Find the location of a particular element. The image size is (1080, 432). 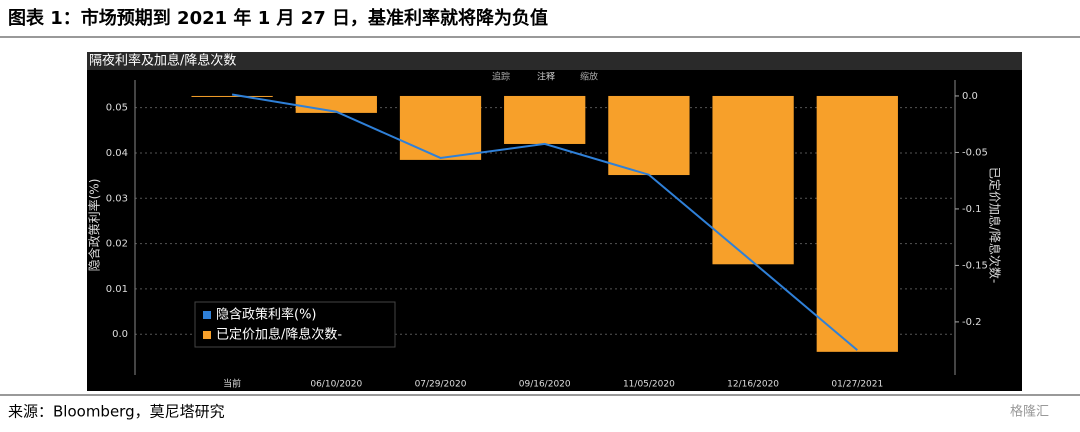

y-tick-label: 0.02 is located at coordinates (117, 244).